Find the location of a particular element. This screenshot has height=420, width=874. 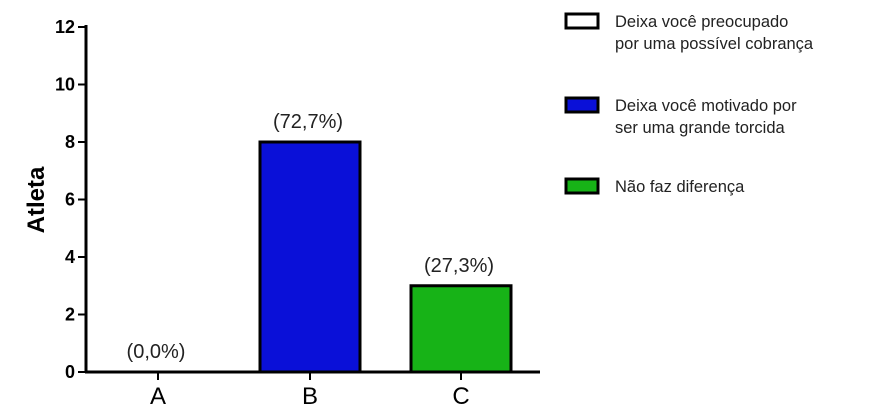

y-axis-label: Atleta is located at coordinates (36, 199).